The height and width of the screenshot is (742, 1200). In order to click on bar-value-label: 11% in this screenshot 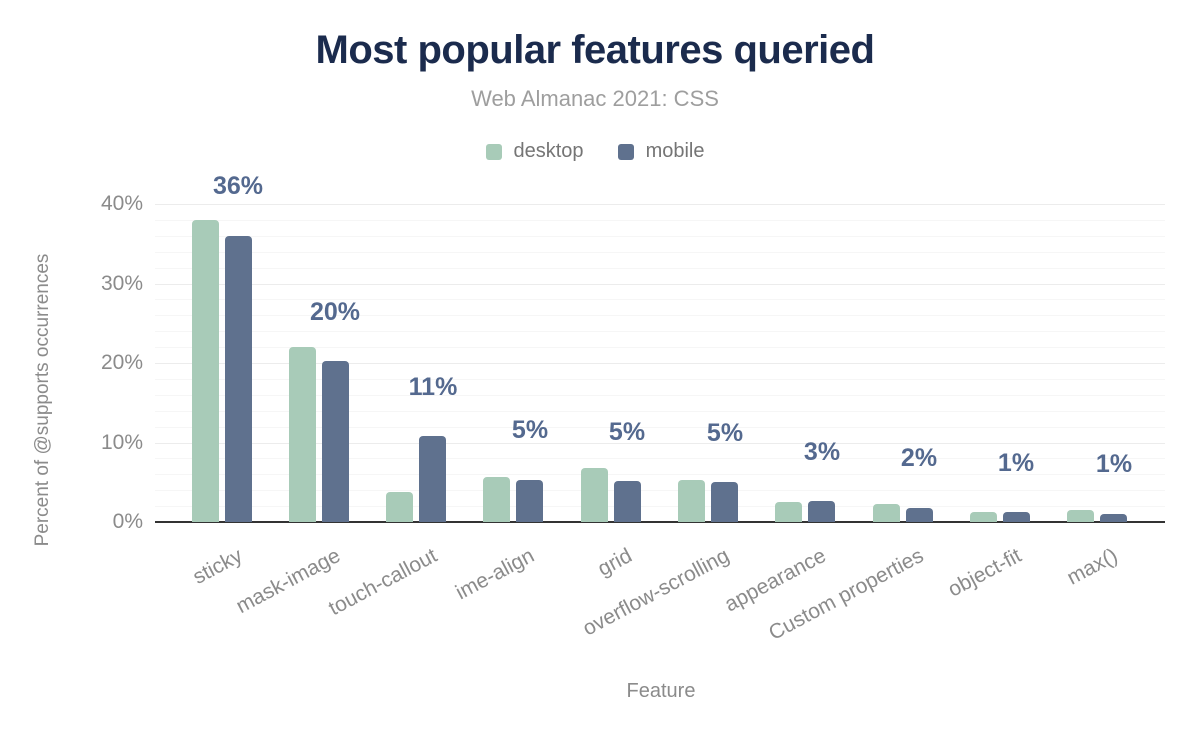, I will do `click(433, 387)`.